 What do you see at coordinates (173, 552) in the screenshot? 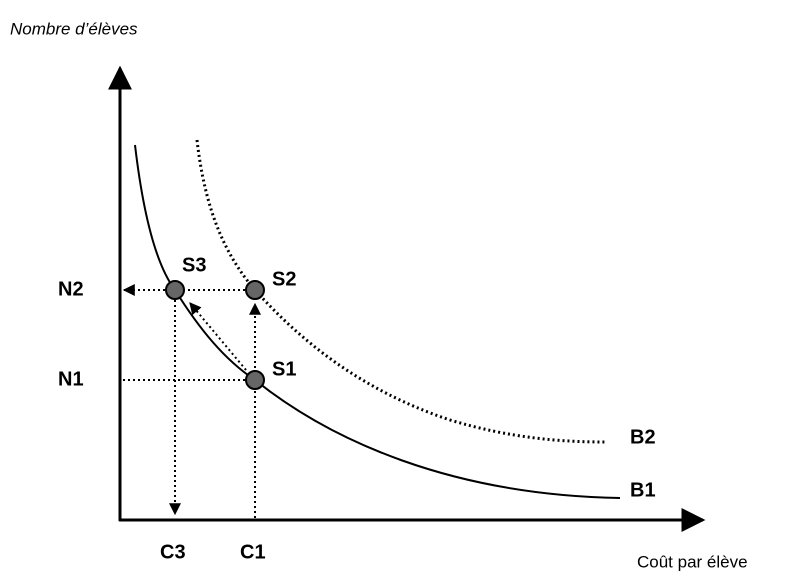
I see `x-level-label: C3` at bounding box center [173, 552].